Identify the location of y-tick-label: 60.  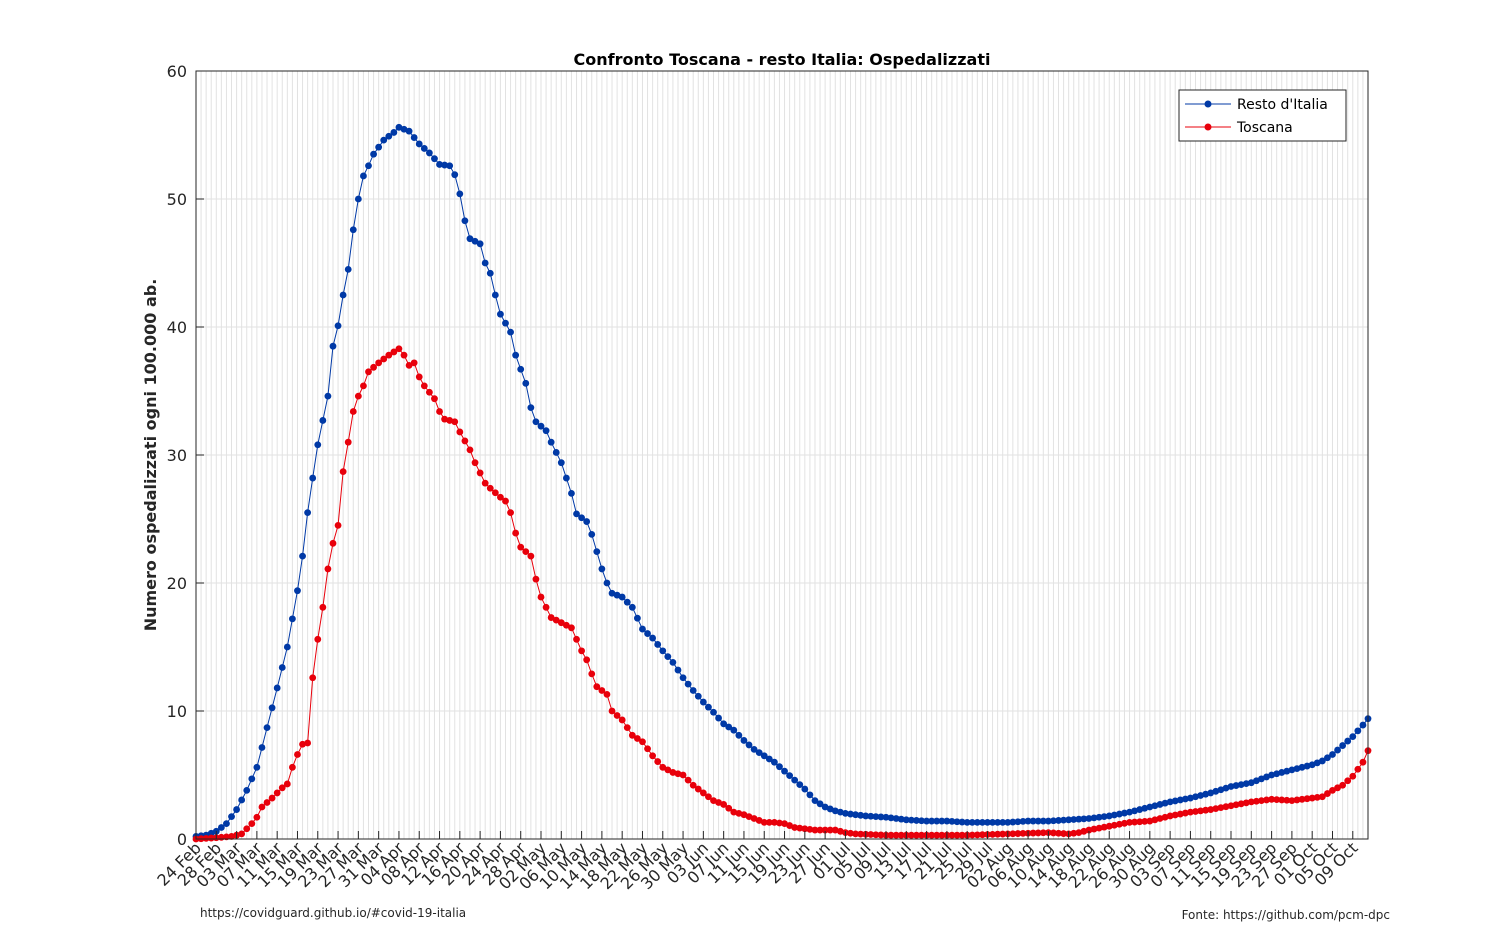
(177, 71).